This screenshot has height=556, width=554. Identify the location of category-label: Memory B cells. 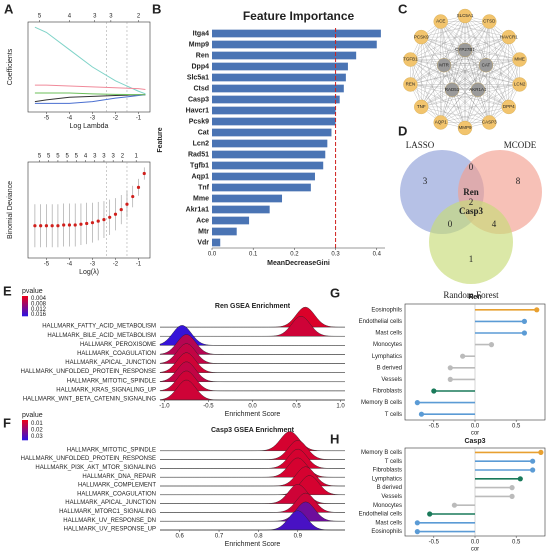
(381, 403).